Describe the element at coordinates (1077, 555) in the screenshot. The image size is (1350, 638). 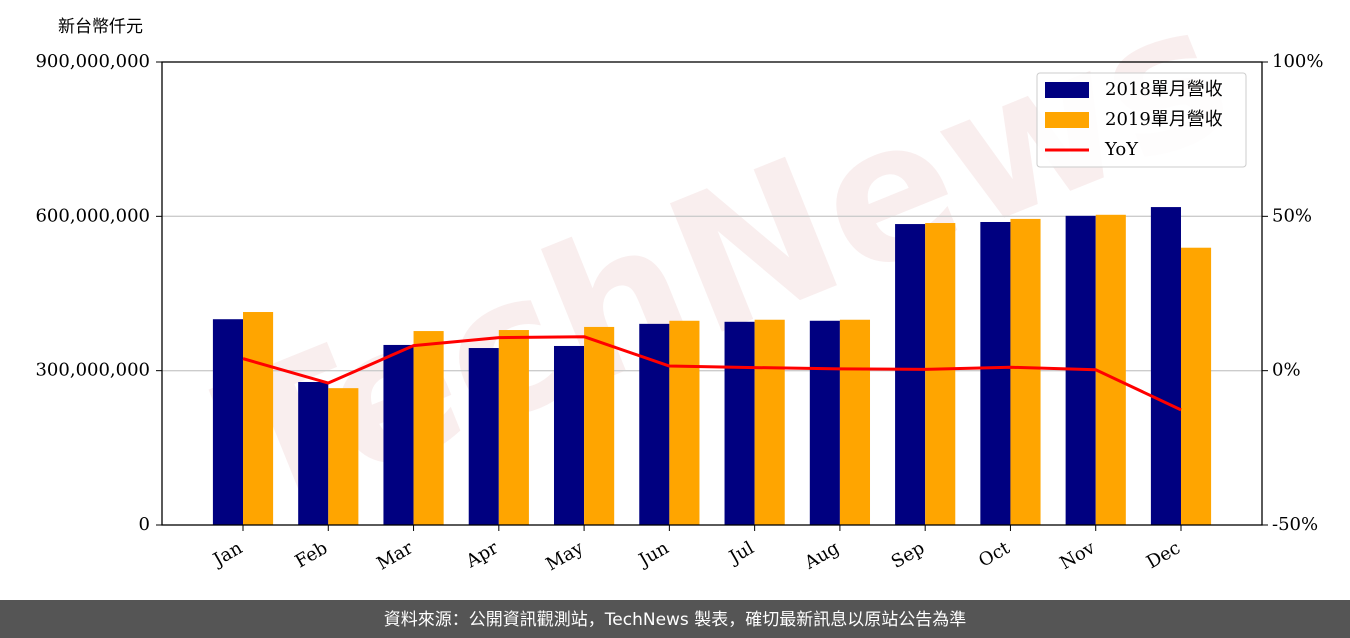
I see `x-tick-label: Nov` at that location.